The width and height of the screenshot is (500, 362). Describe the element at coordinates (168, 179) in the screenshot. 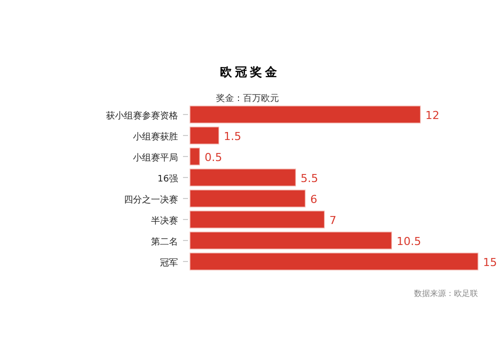

I see `y-tick-label: 16强` at that location.